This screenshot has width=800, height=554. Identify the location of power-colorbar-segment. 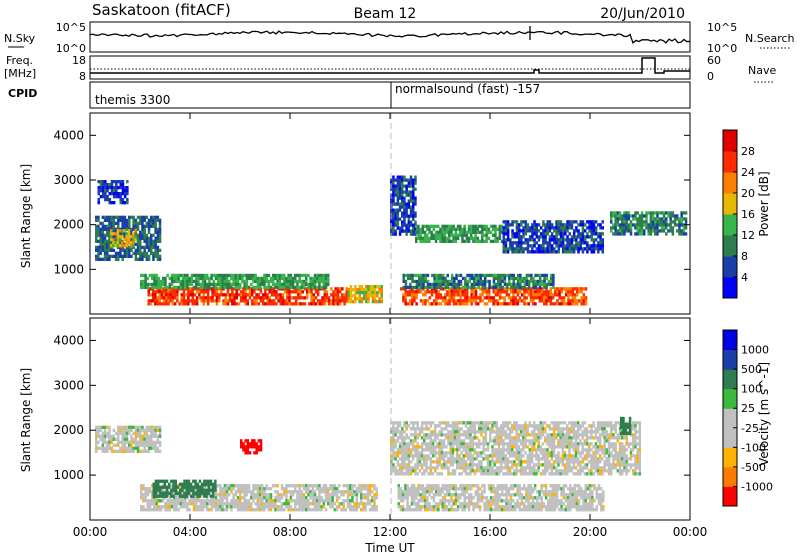
(730, 288).